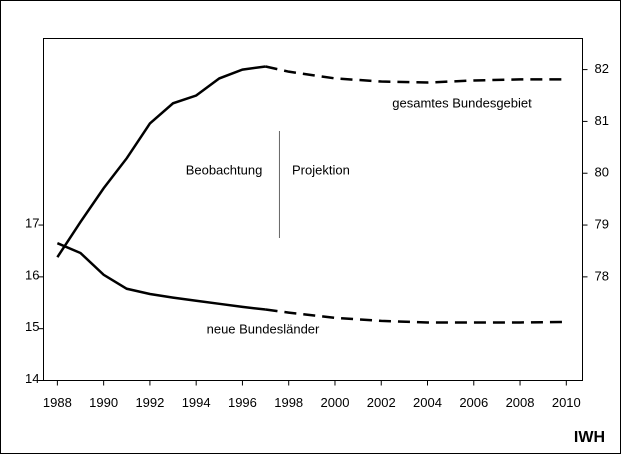  I want to click on x-tick-label: 2004, so click(427, 402).